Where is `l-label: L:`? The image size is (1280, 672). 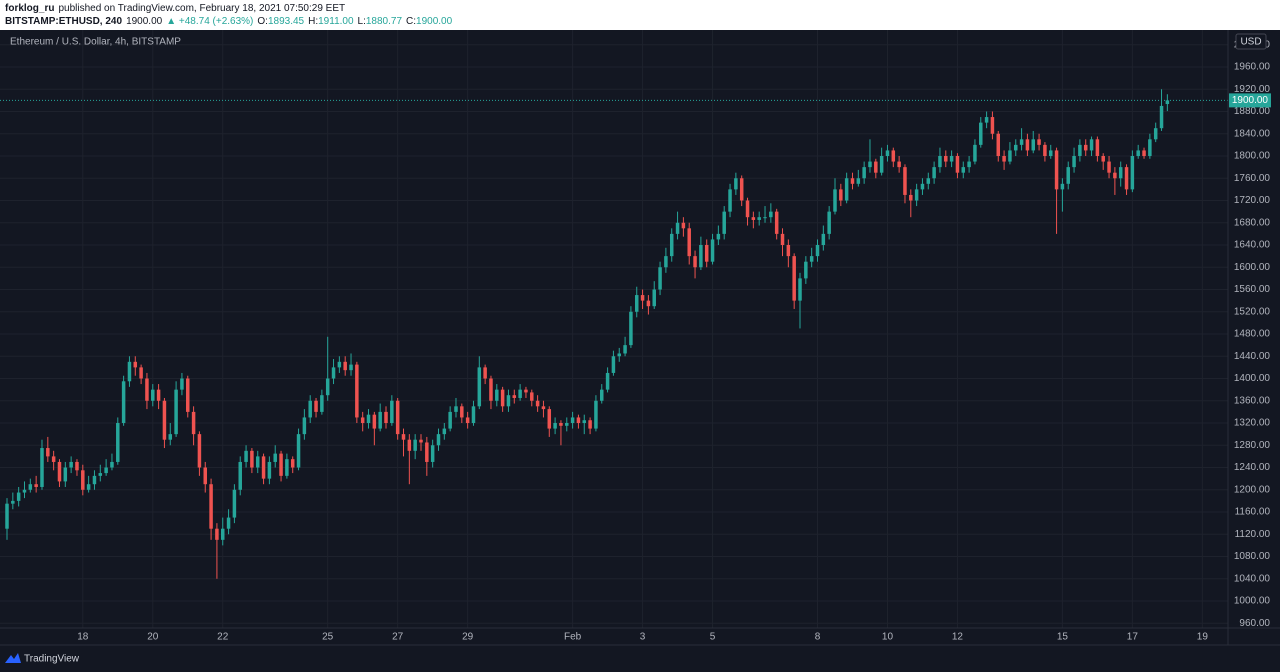
l-label: L: is located at coordinates (362, 21).